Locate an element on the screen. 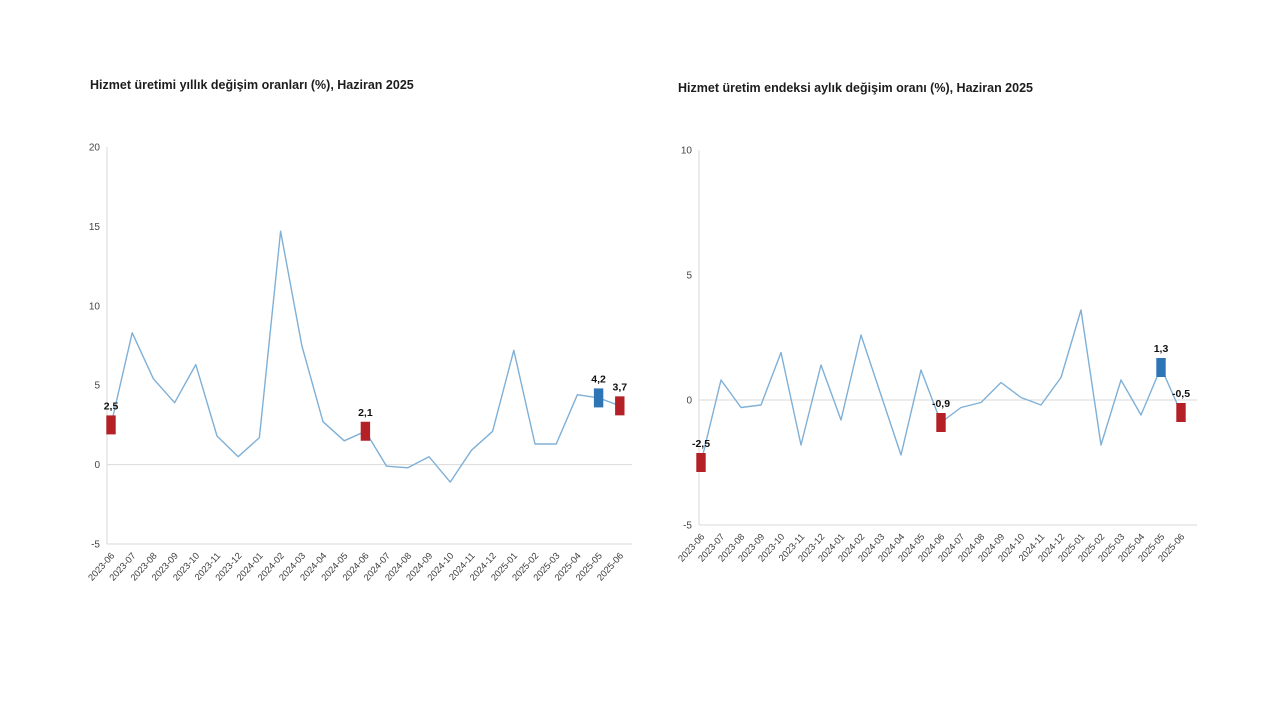 This screenshot has width=1280, height=720. marker-value-label: 2,1 is located at coordinates (365, 413).